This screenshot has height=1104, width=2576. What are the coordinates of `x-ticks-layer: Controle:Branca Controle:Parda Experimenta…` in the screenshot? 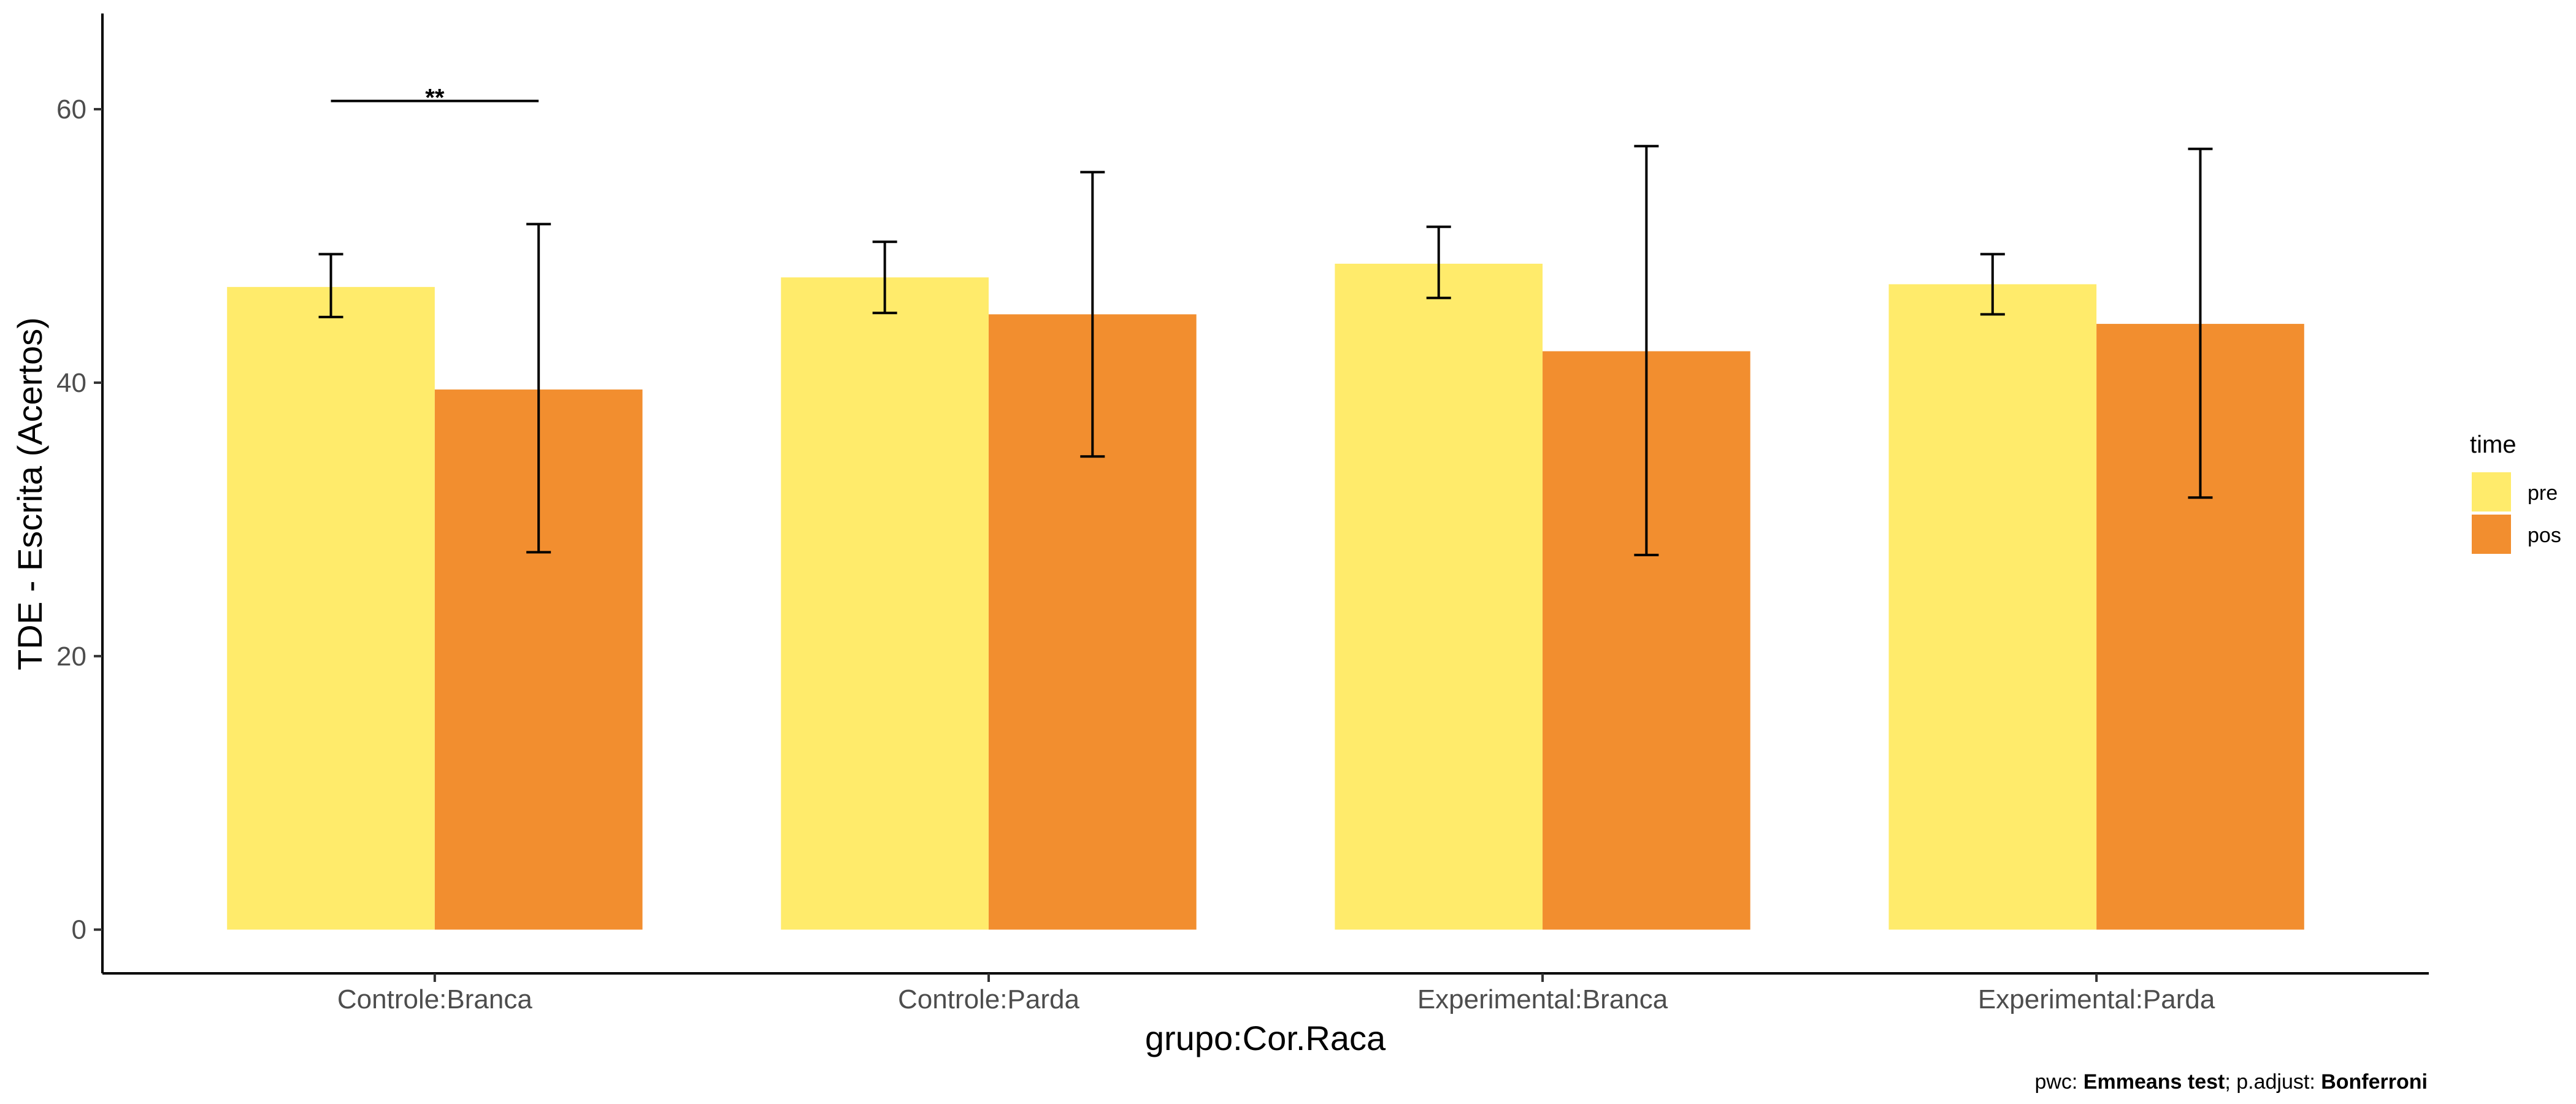 It's located at (1276, 993).